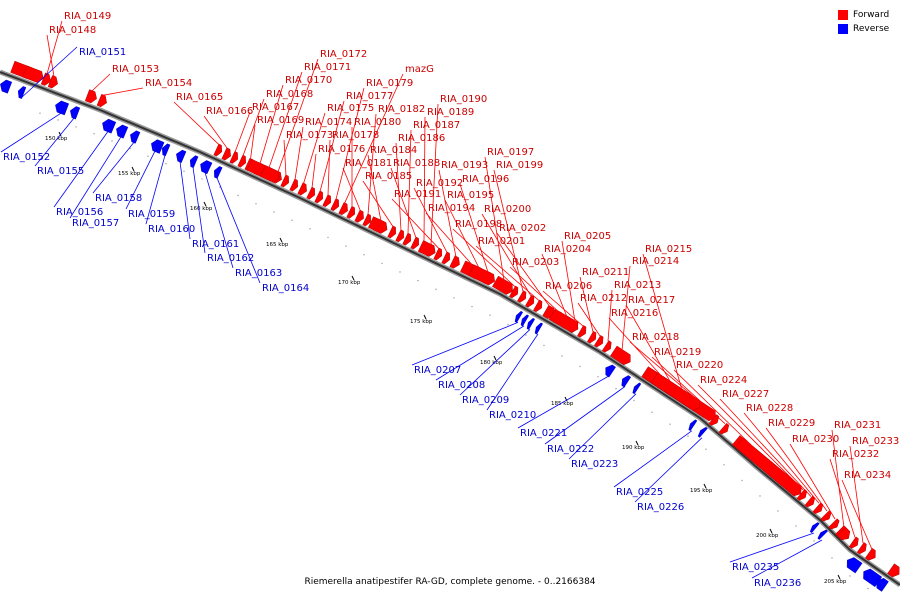 The width and height of the screenshot is (900, 600). I want to click on gene-label-ria-0152: RIA_0152, so click(26, 157).